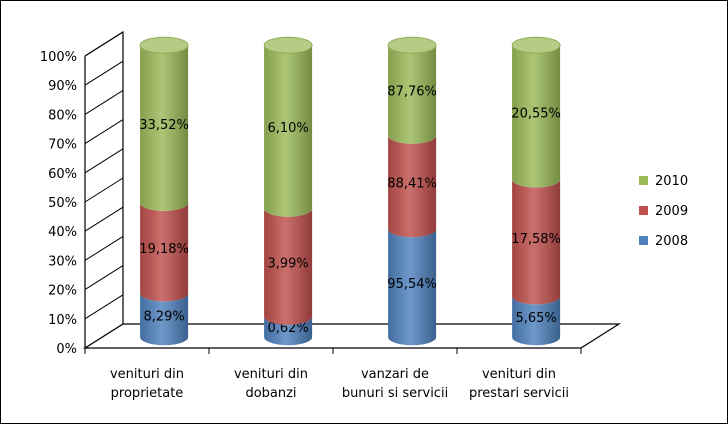 The image size is (728, 424). I want to click on y-tick-label: 60%, so click(62, 174).